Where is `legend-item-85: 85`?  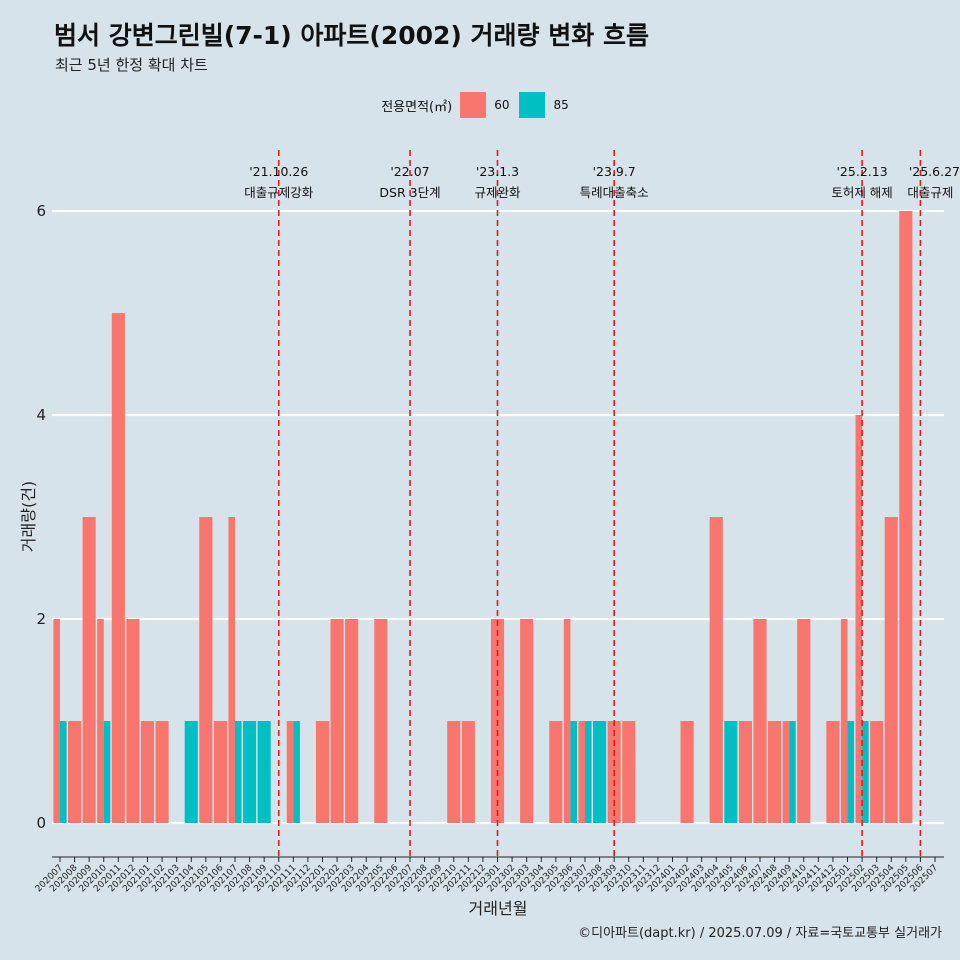
legend-item-85: 85 is located at coordinates (545, 105).